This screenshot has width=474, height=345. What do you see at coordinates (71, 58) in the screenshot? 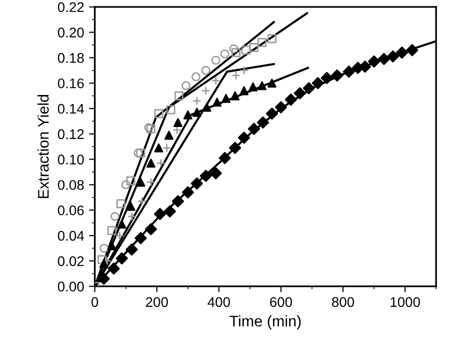
I see `y-tick-label: 0.18` at bounding box center [71, 58].